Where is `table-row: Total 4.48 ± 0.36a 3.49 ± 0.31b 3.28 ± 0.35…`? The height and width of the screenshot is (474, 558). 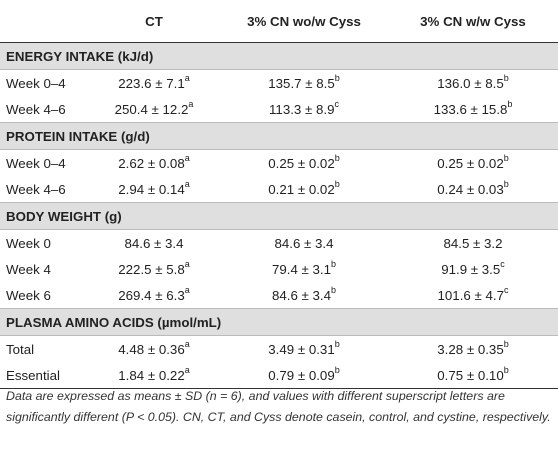 table-row: Total 4.48 ± 0.36a 3.49 ± 0.31b 3.28 ± 0.35… is located at coordinates (279, 349).